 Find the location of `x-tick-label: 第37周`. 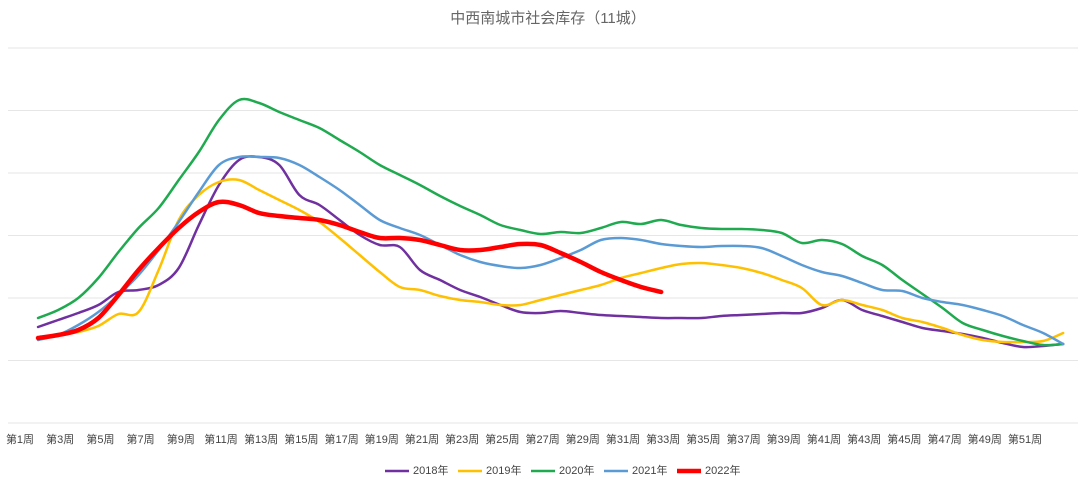

x-tick-label: 第37周 is located at coordinates (743, 439).